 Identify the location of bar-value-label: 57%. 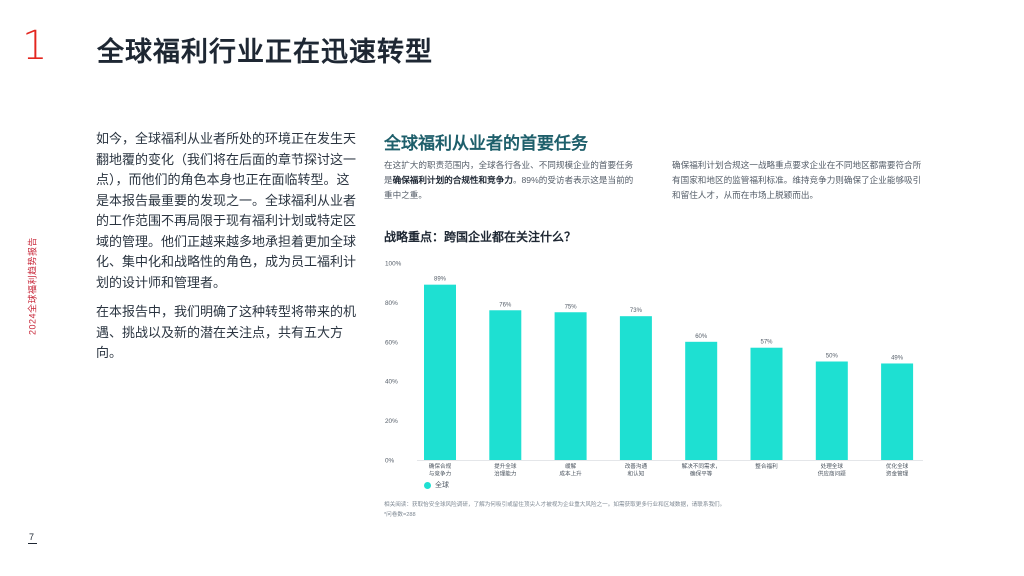
(766, 343).